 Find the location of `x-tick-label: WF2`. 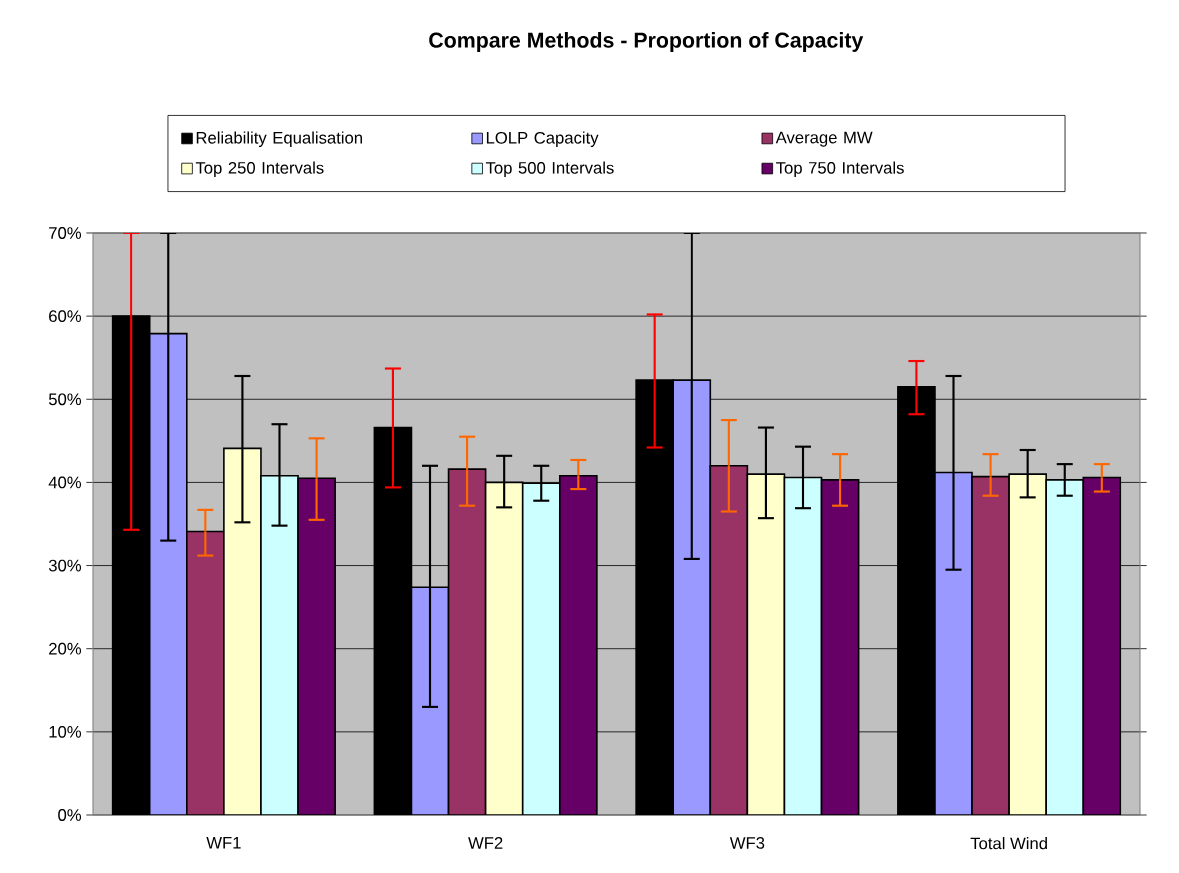

x-tick-label: WF2 is located at coordinates (485, 843).